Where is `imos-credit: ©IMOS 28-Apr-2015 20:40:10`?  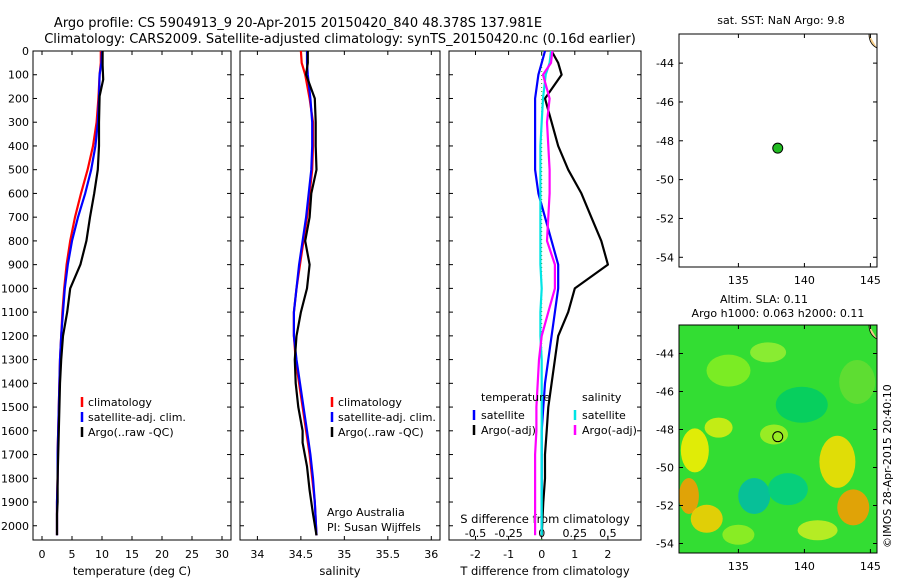
imos-credit: ©IMOS 28-Apr-2015 20:40:10 is located at coordinates (887, 466).